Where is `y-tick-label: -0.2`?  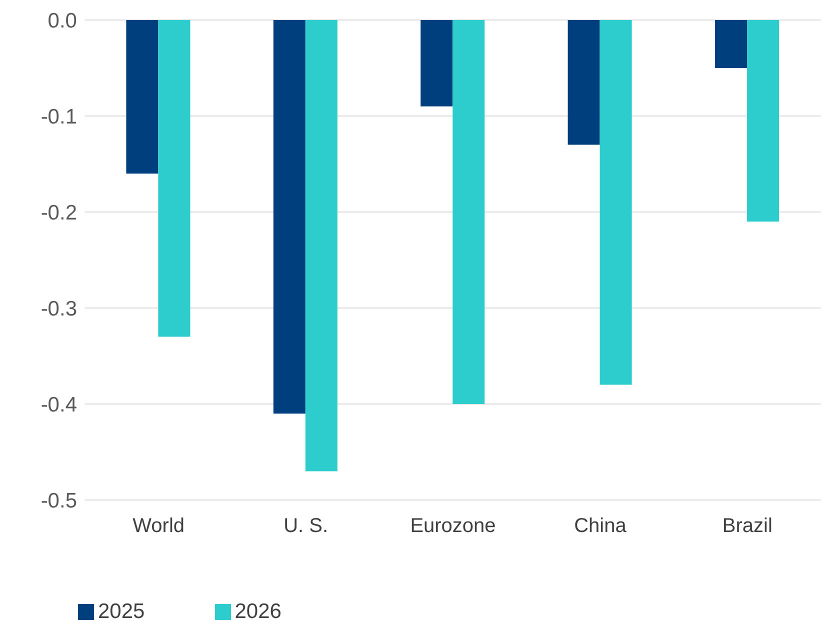
y-tick-label: -0.2 is located at coordinates (58, 212).